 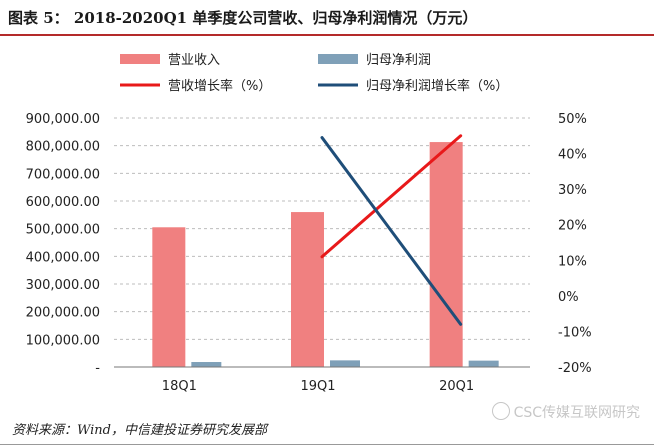 I want to click on y-left-tick-label: 800,000.00, so click(x=63, y=147).